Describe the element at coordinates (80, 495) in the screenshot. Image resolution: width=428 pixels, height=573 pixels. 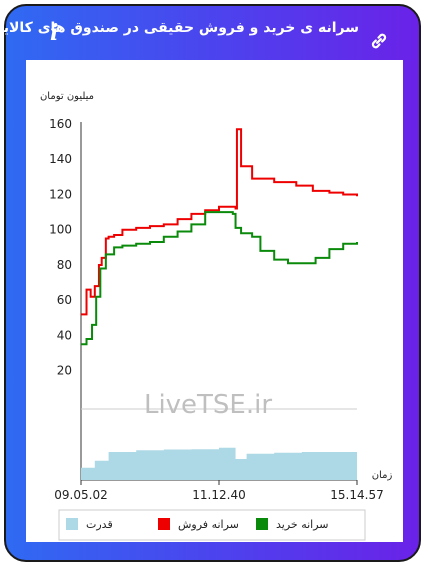
I see `x-tick-label: 09.05.02` at that location.